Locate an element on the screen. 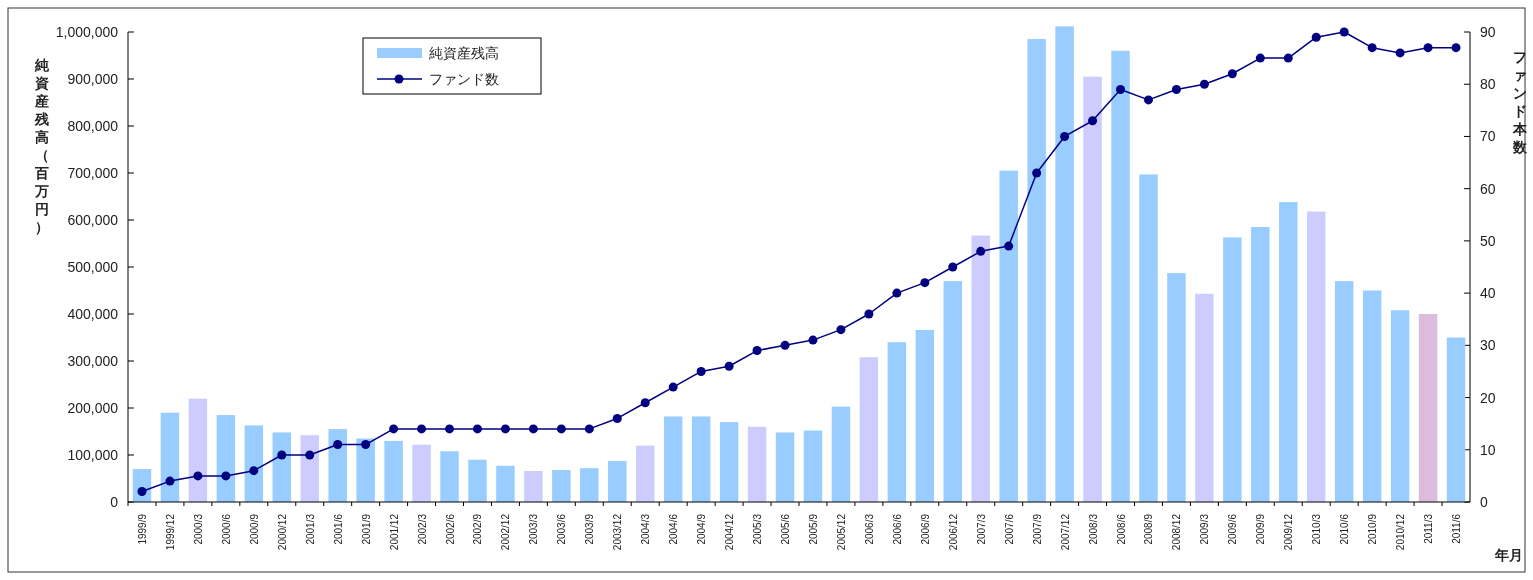 This screenshot has width=1533, height=580. y-tick-label: 900,000 is located at coordinates (93, 79).